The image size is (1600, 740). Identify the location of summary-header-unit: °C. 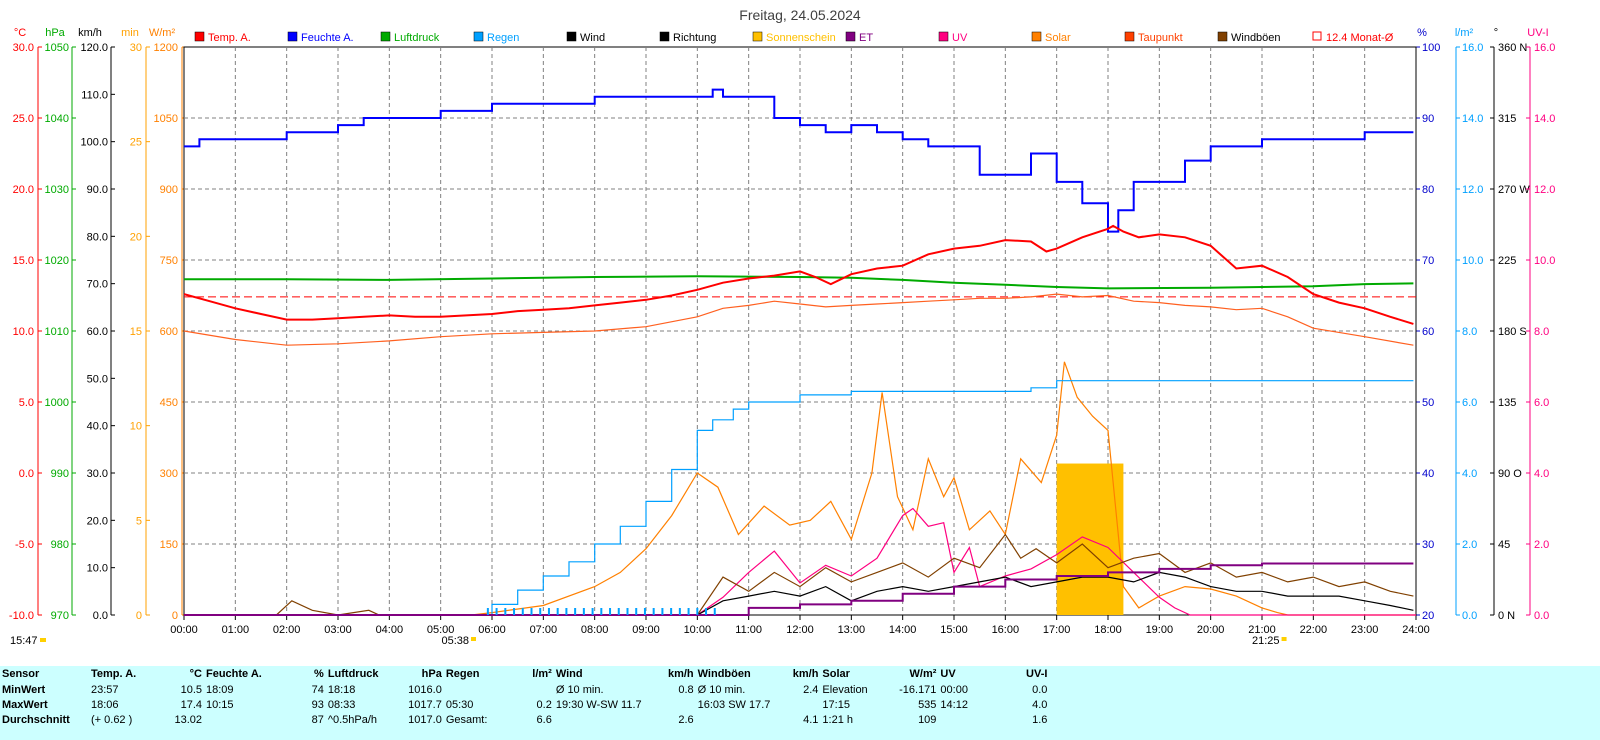
(195, 674).